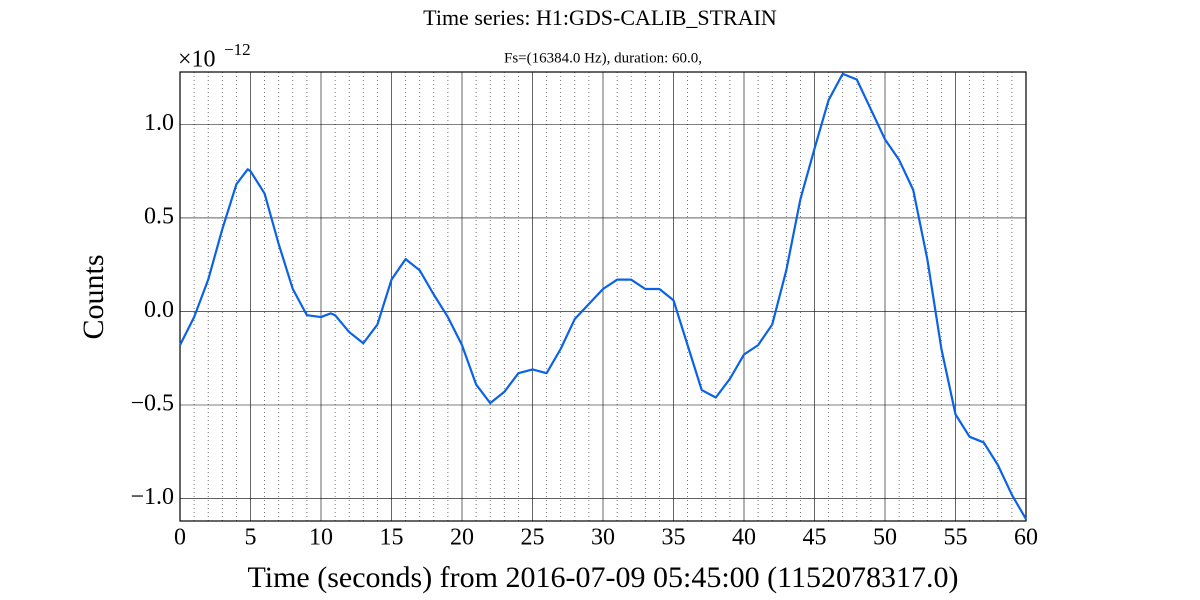  What do you see at coordinates (159, 123) in the screenshot?
I see `y-tick-label: 1.0` at bounding box center [159, 123].